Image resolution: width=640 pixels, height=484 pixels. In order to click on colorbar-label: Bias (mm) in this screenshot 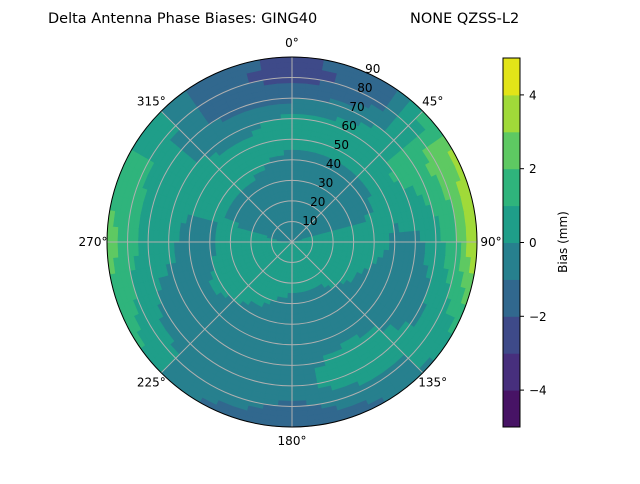, I will do `click(563, 242)`.